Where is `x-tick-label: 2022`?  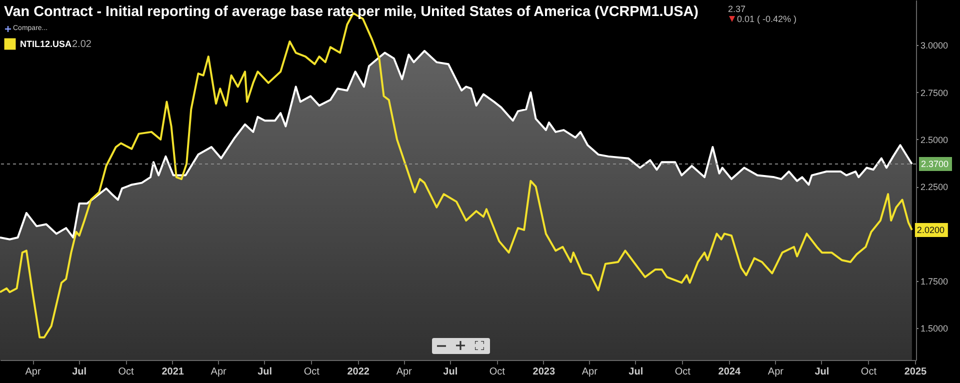
x-tick-label: 2022 is located at coordinates (358, 372).